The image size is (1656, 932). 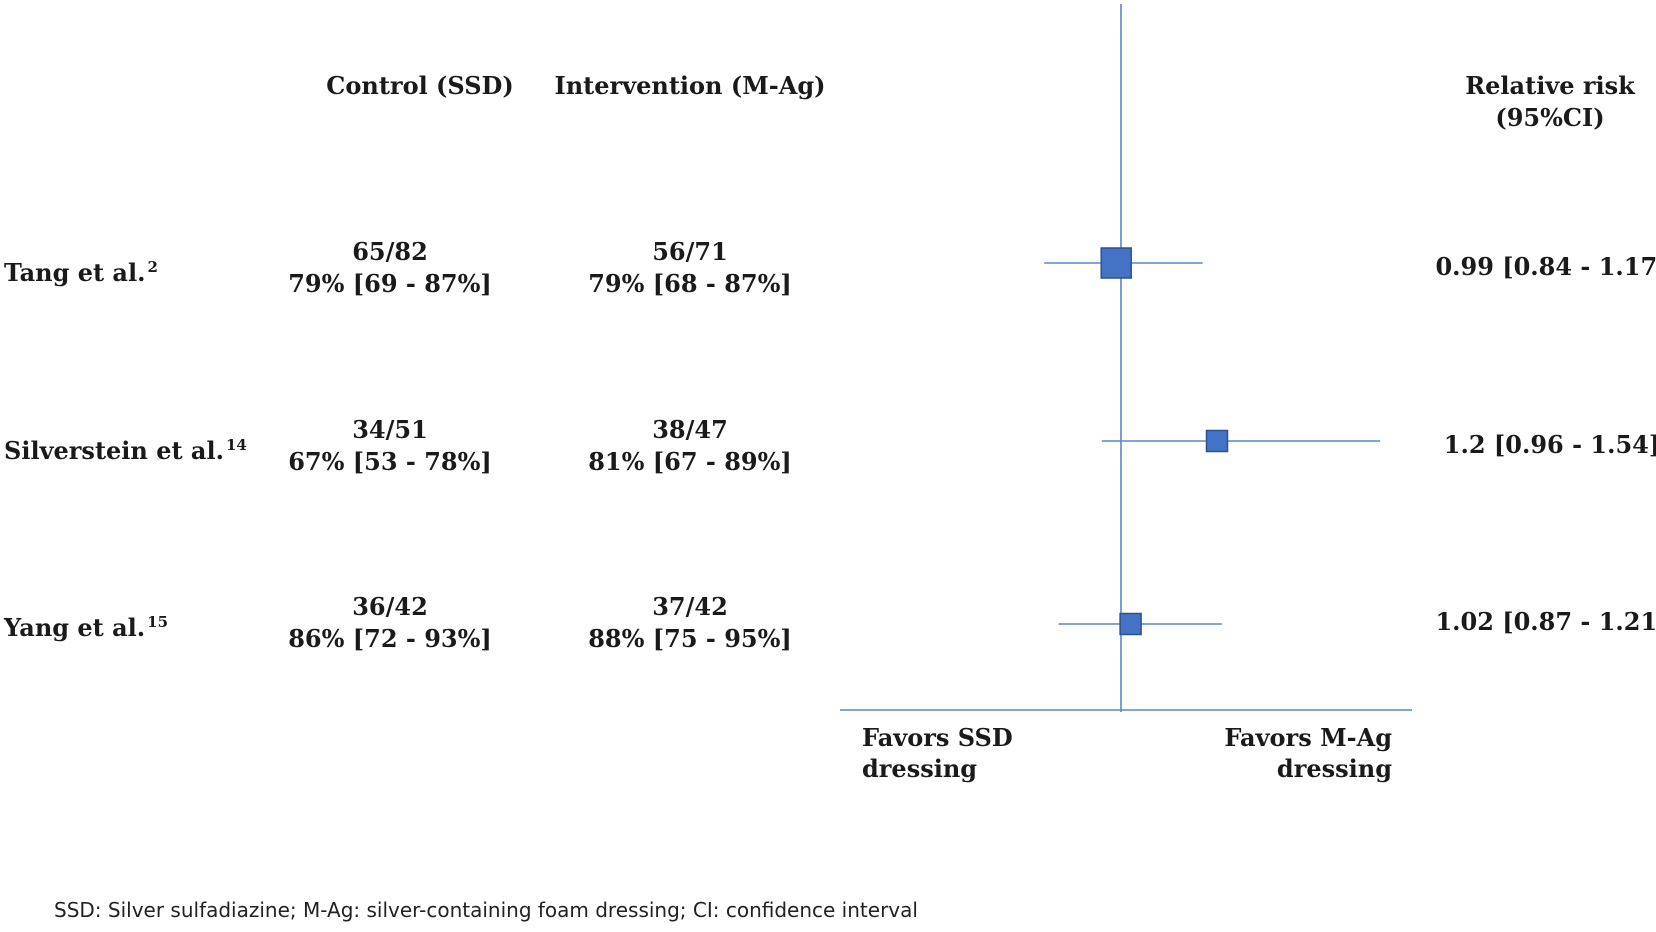 I want to click on relative-risk-value: 1.02 [0.87 - 1.21], so click(x=1545, y=621).